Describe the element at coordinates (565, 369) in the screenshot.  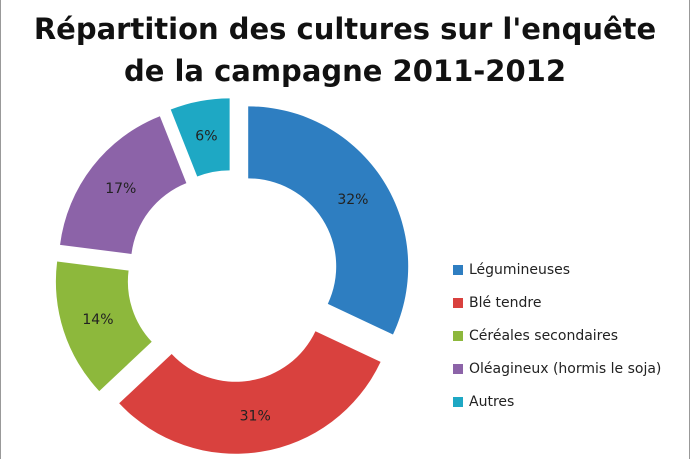
I see `legend-label: Oléagineux (hormis le soja)` at that location.